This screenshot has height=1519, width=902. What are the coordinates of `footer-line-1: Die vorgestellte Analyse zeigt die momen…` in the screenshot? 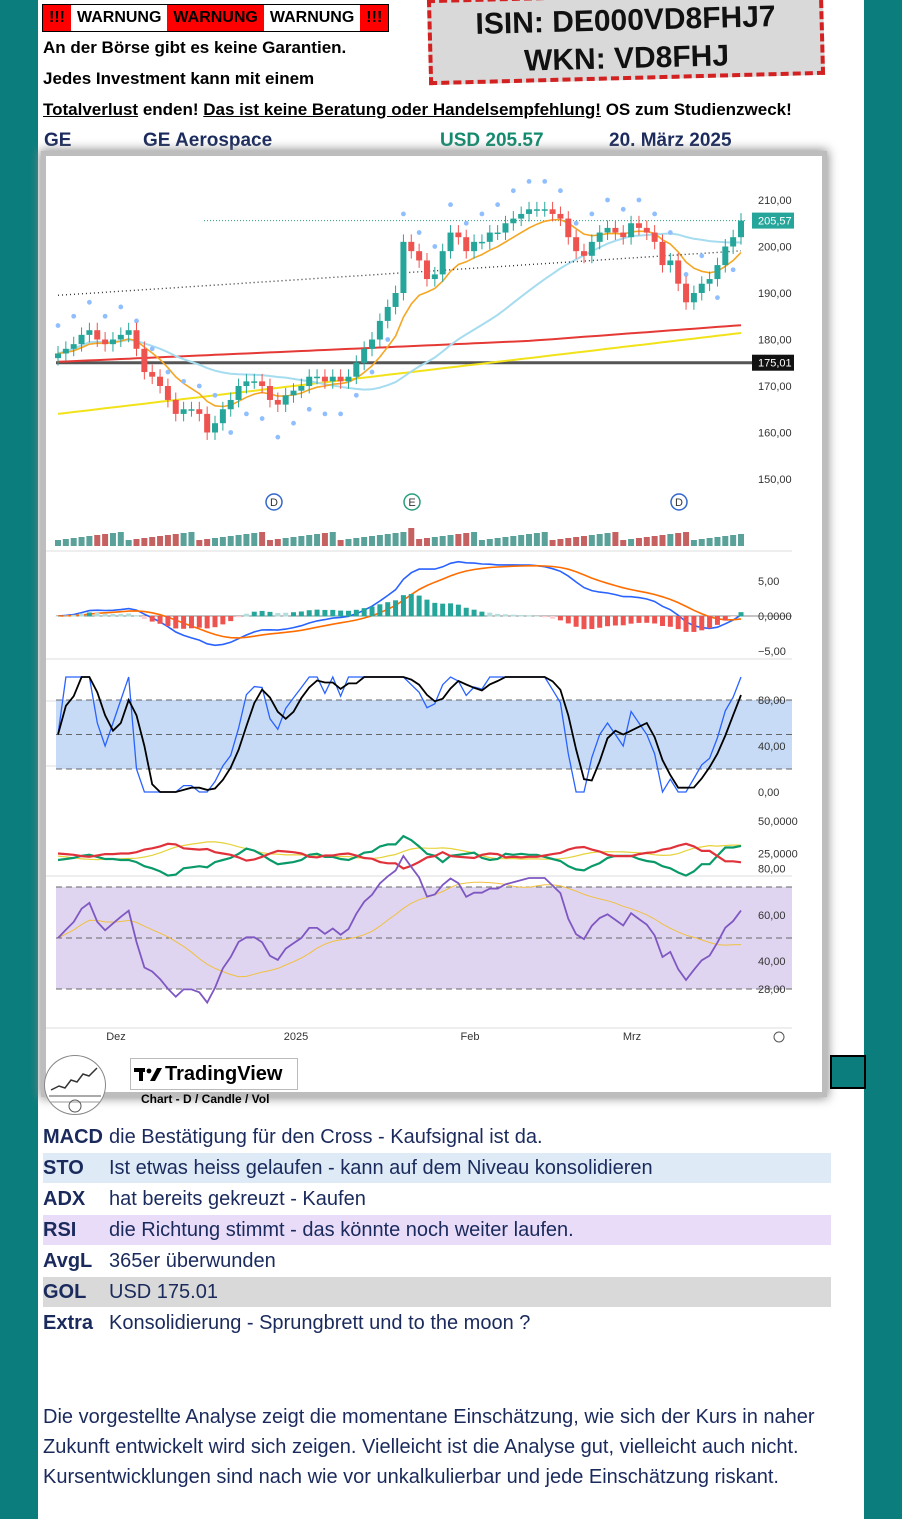 It's located at (429, 1417).